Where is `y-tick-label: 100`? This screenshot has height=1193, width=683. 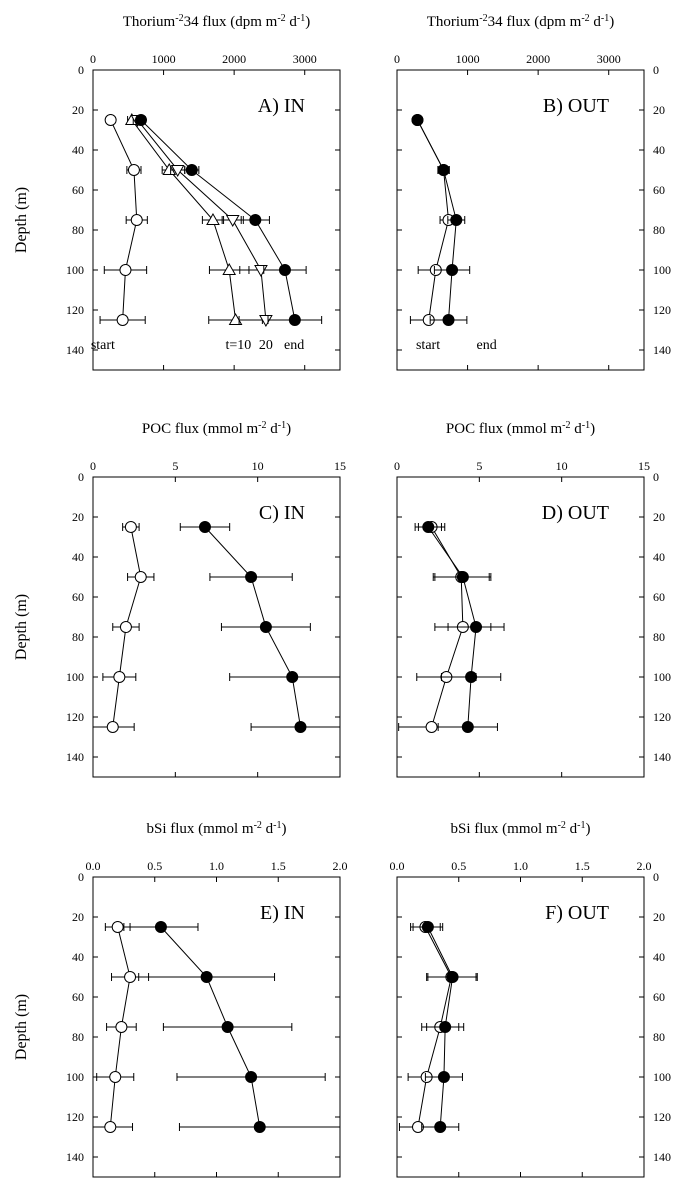 y-tick-label: 100 is located at coordinates (75, 677).